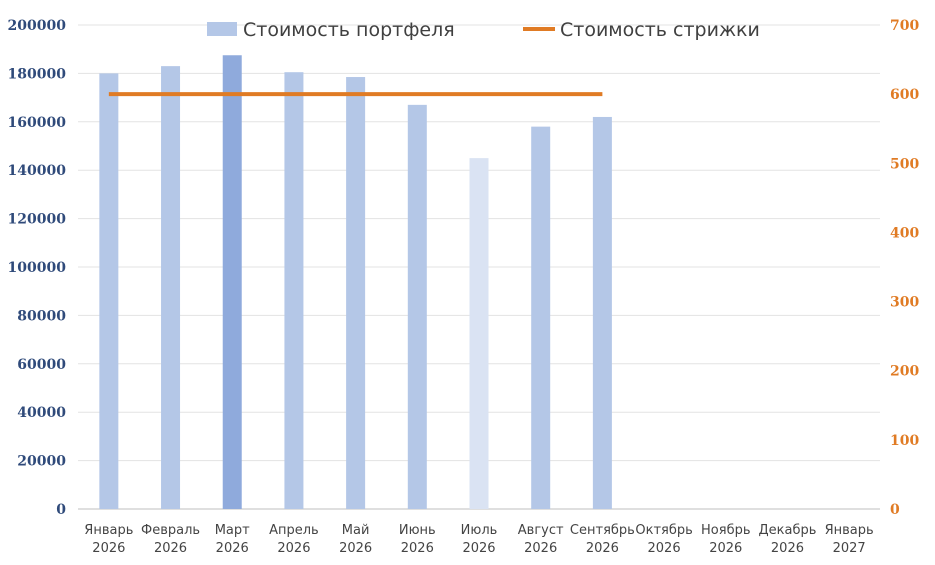  What do you see at coordinates (602, 530) in the screenshot?
I see `x-tick-label-month: Сентябрь` at bounding box center [602, 530].